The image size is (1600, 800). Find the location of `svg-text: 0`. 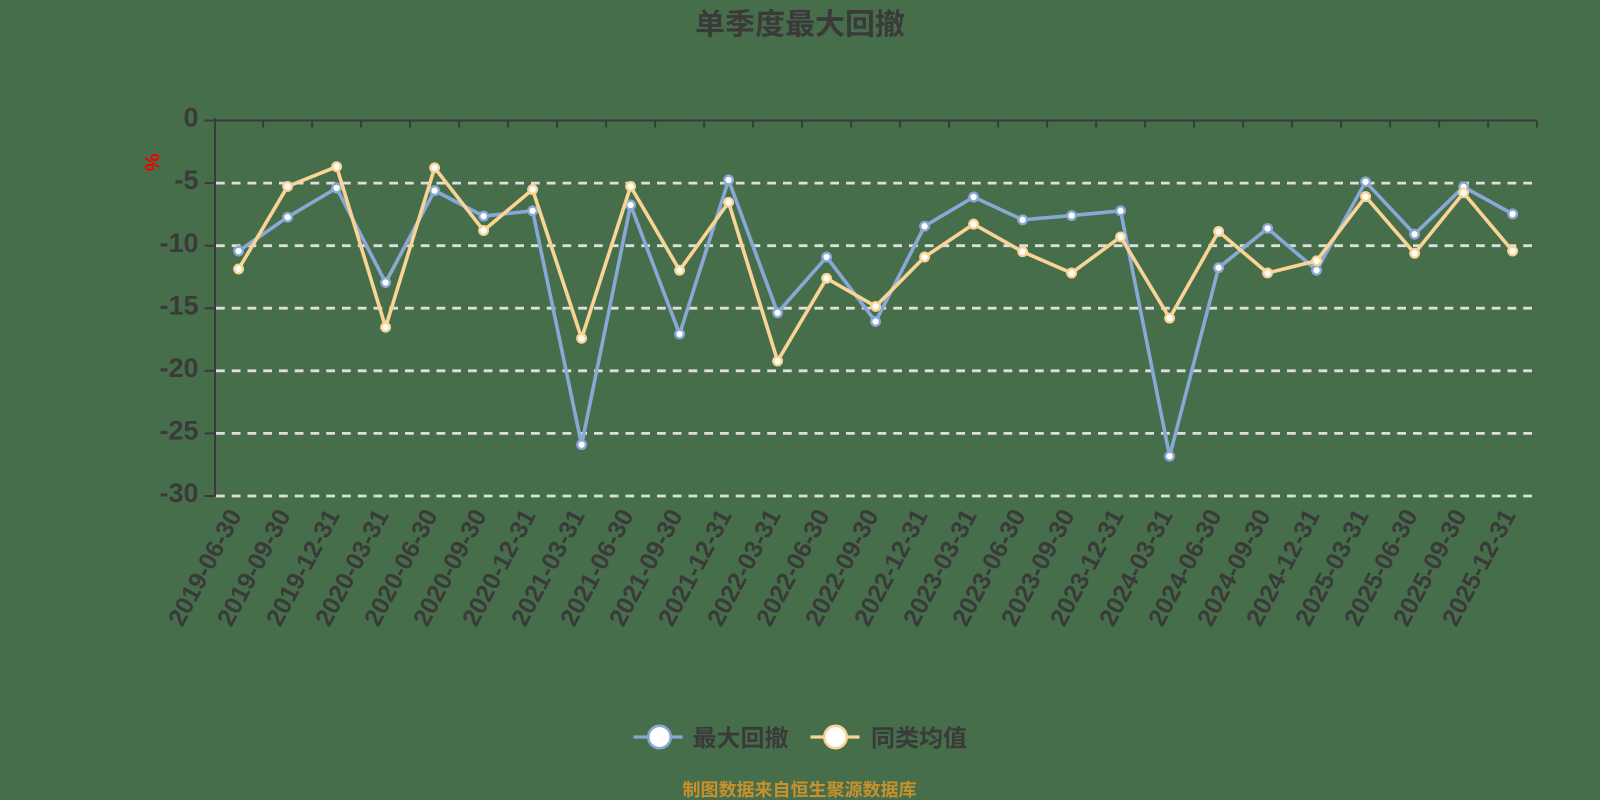

svg-text: 0 is located at coordinates (190, 118).